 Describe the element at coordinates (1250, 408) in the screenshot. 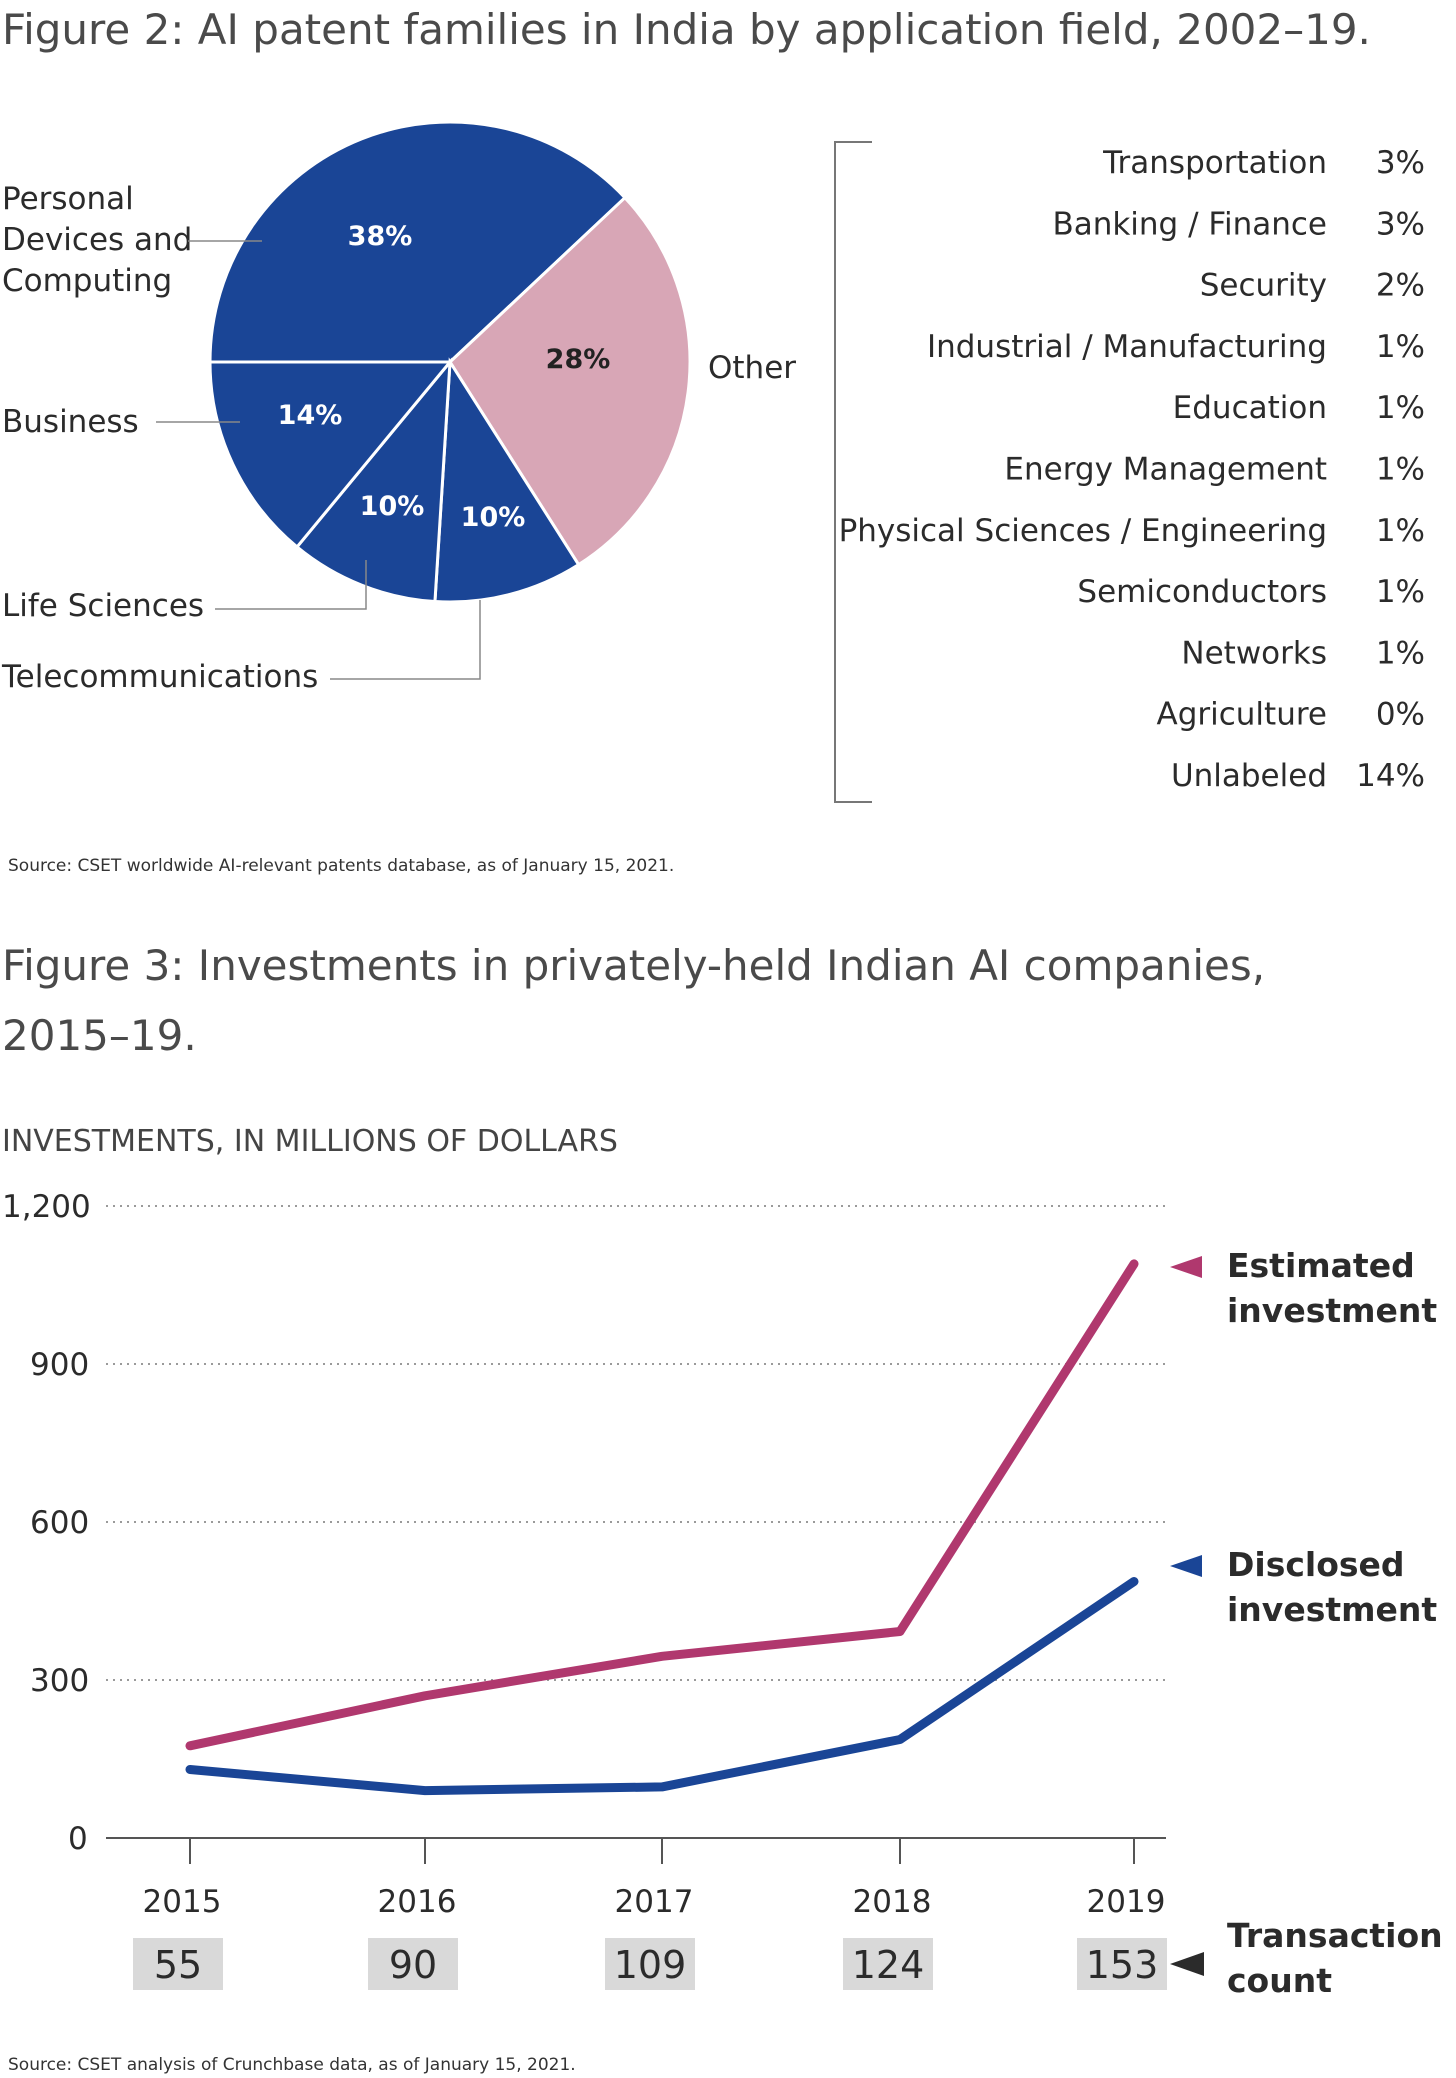

I see `other-item-label: Education` at that location.